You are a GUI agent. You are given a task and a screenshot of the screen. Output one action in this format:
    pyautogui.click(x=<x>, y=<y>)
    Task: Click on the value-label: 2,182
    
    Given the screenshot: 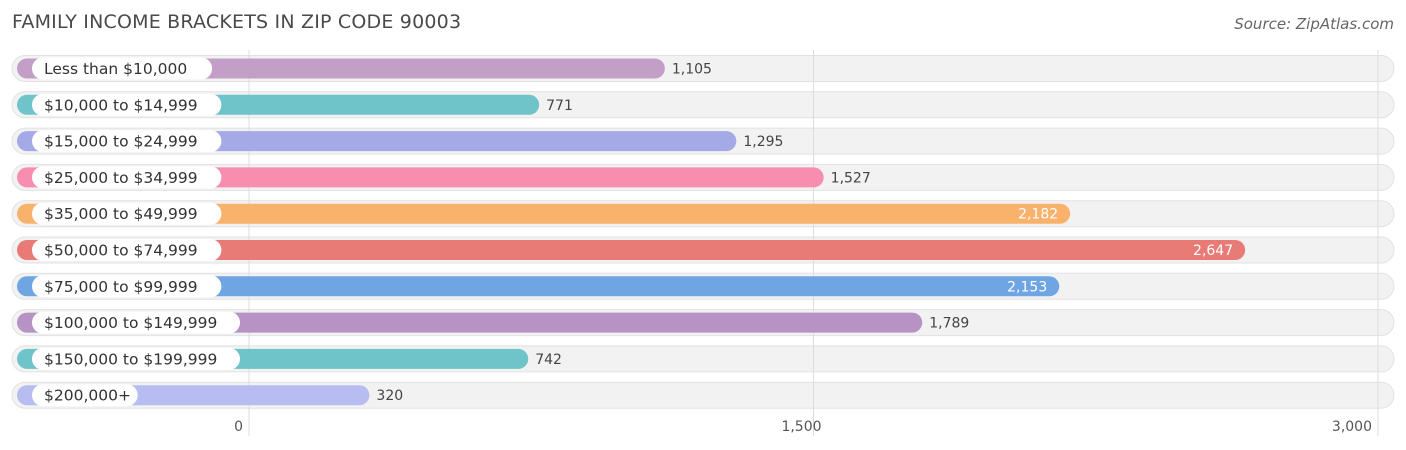 What is the action you would take?
    pyautogui.click(x=1038, y=215)
    